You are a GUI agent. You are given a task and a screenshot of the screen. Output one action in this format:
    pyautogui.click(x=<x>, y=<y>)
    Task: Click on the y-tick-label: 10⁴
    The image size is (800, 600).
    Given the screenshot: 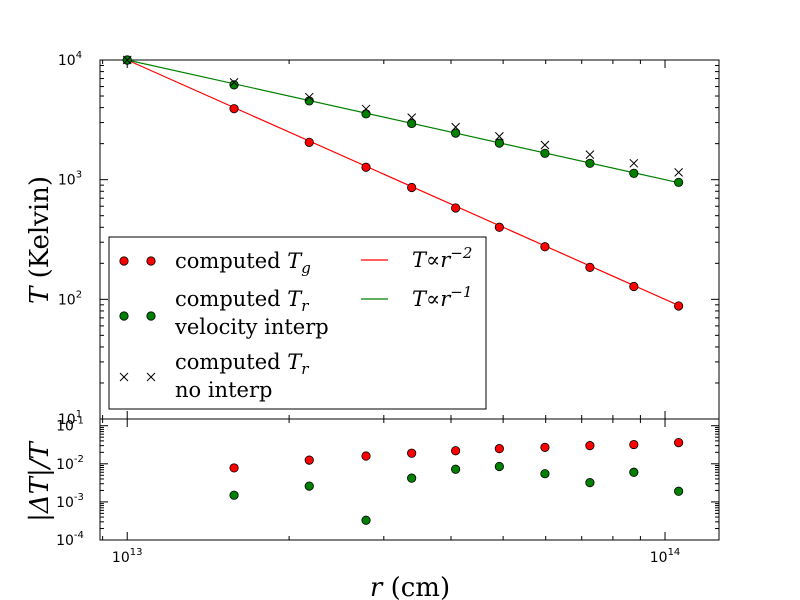 What is the action you would take?
    pyautogui.click(x=70, y=59)
    